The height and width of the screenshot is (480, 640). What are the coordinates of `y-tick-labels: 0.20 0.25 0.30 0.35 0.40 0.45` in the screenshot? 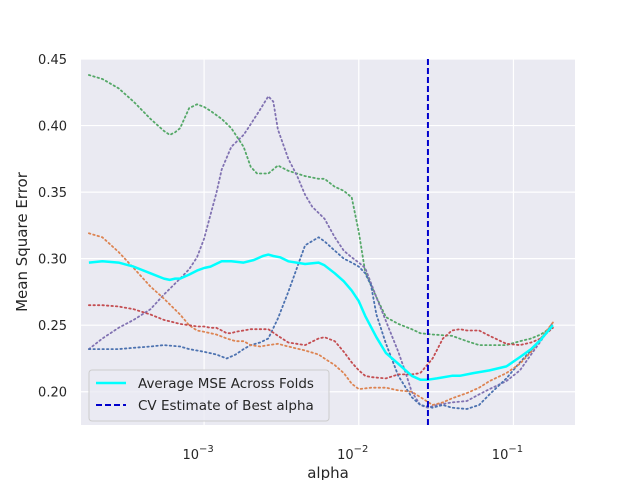 It's located at (52, 227).